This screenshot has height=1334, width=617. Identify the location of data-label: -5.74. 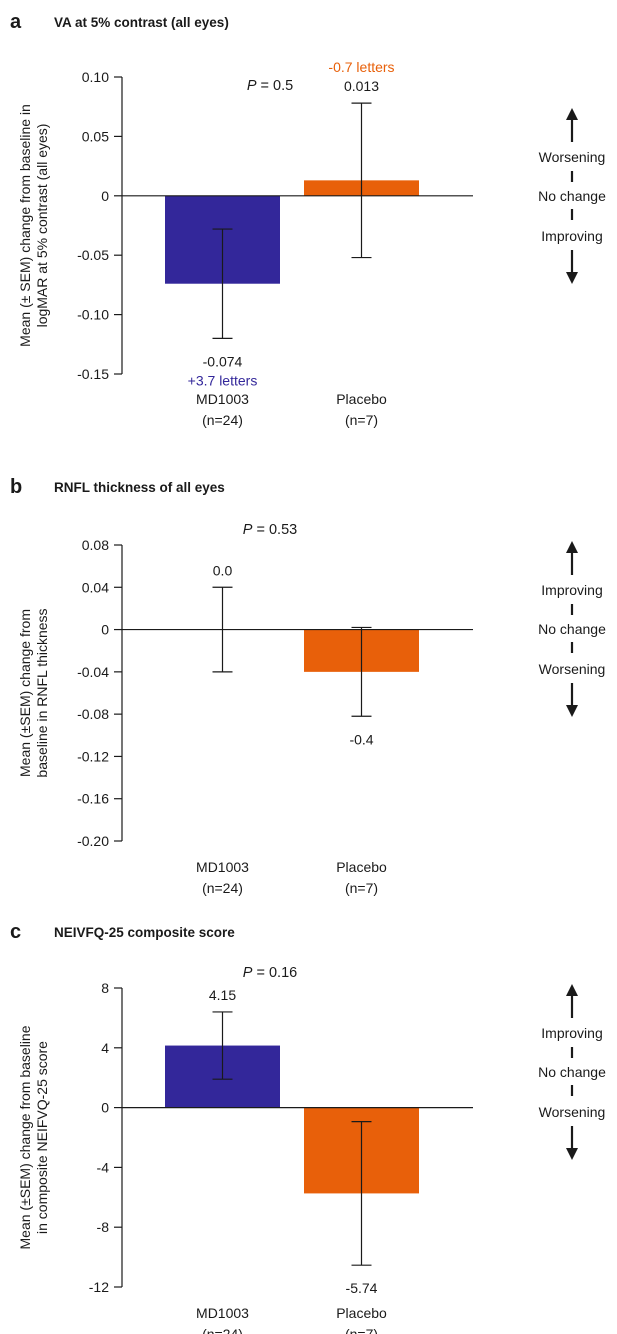
(362, 1288).